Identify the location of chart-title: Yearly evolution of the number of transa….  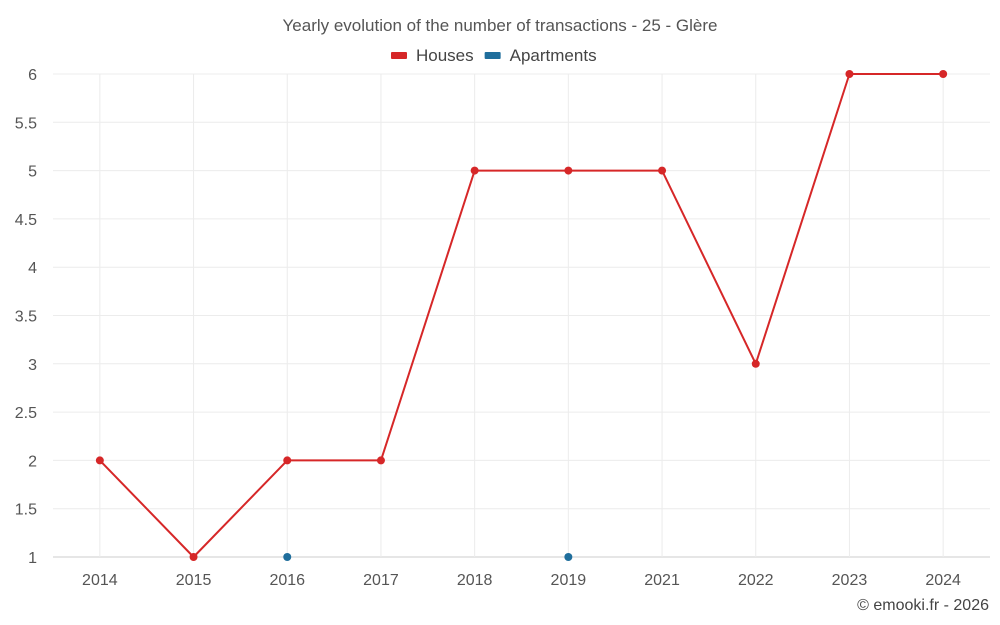
(500, 25).